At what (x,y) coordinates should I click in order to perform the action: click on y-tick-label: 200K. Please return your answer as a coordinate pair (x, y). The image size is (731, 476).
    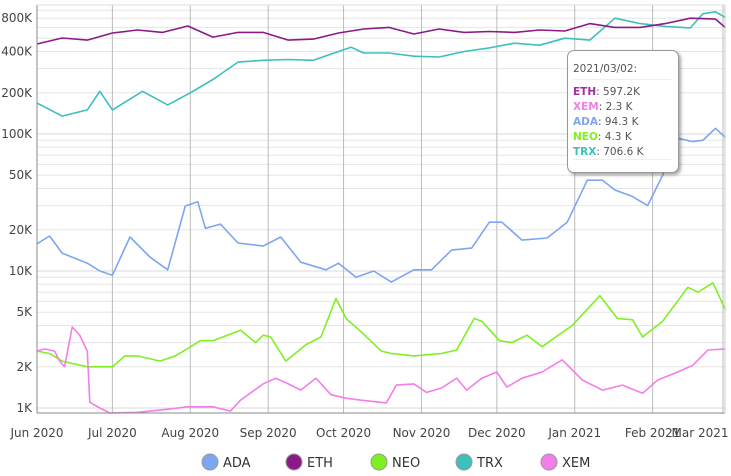
    Looking at the image, I should click on (17, 93).